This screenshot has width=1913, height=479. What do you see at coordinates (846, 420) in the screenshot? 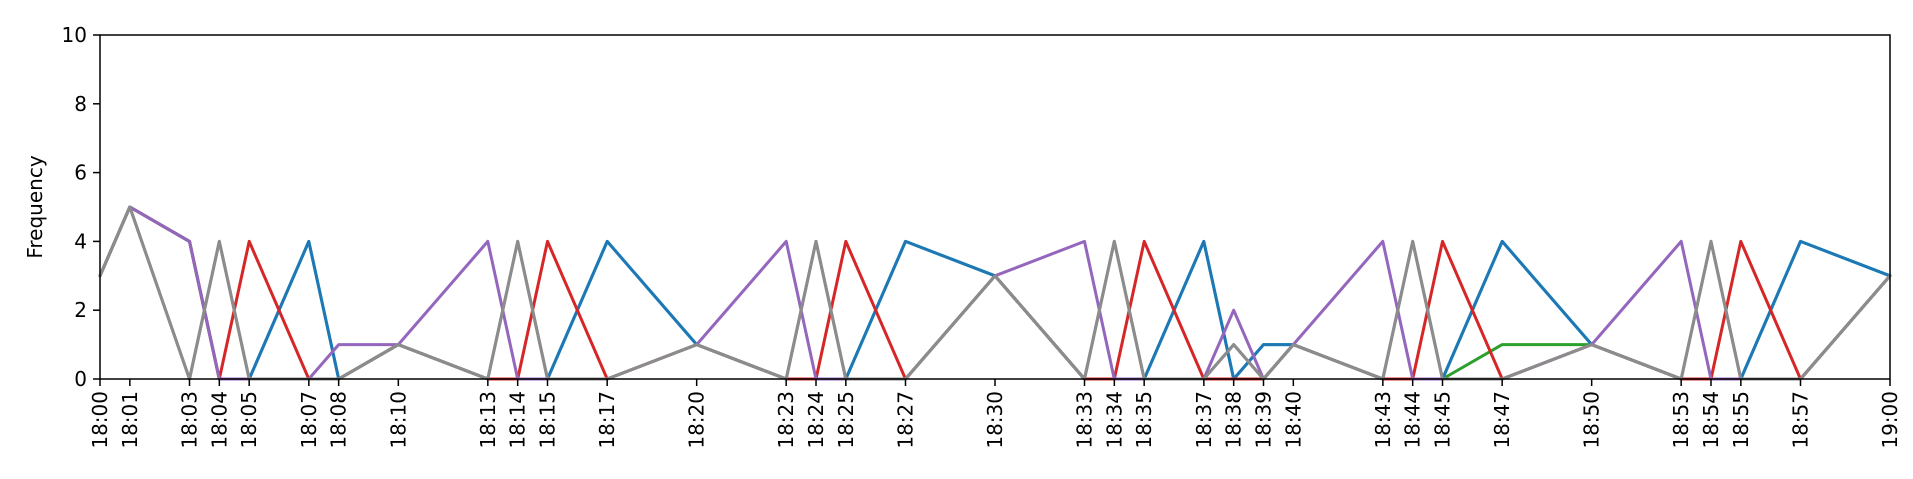
I see `x-tick-label: 18:25` at bounding box center [846, 420].